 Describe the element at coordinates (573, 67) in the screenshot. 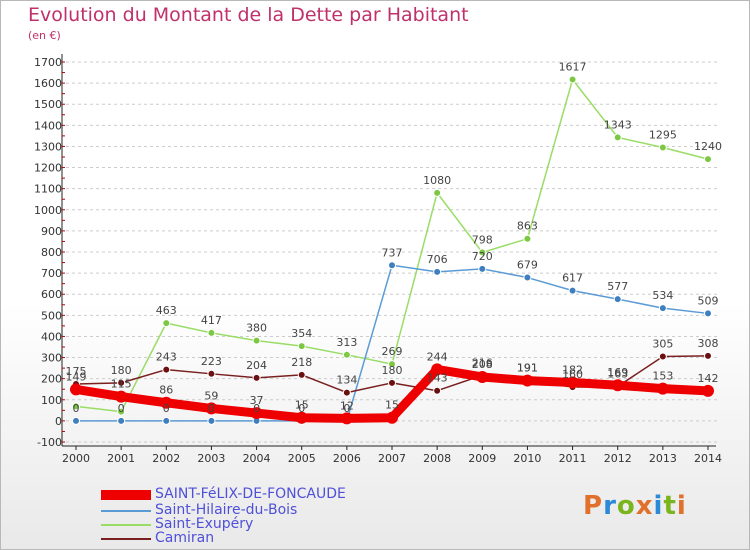

I see `data-label: 1617` at that location.